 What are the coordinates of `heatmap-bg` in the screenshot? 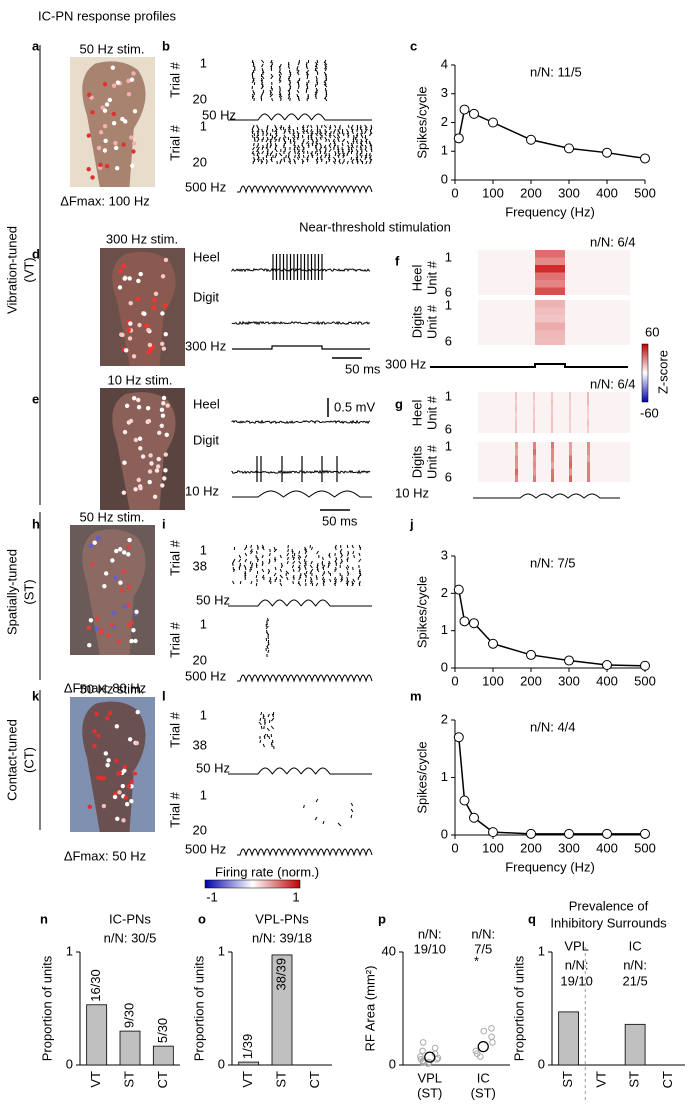 It's located at (554, 322).